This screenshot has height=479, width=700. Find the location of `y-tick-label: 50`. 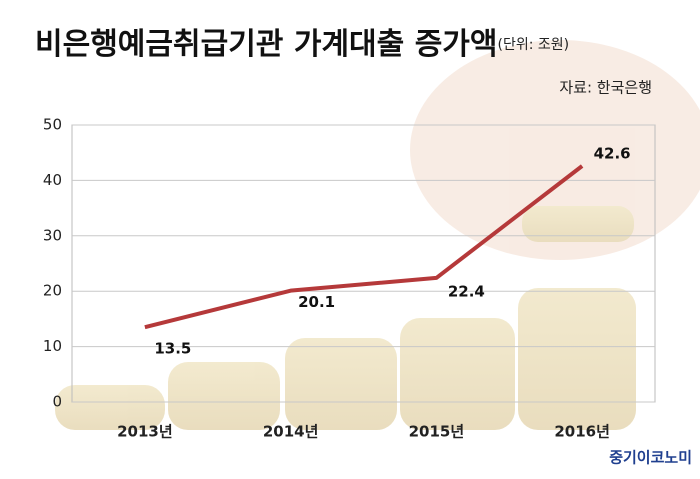

y-tick-label: 50 is located at coordinates (52, 125).